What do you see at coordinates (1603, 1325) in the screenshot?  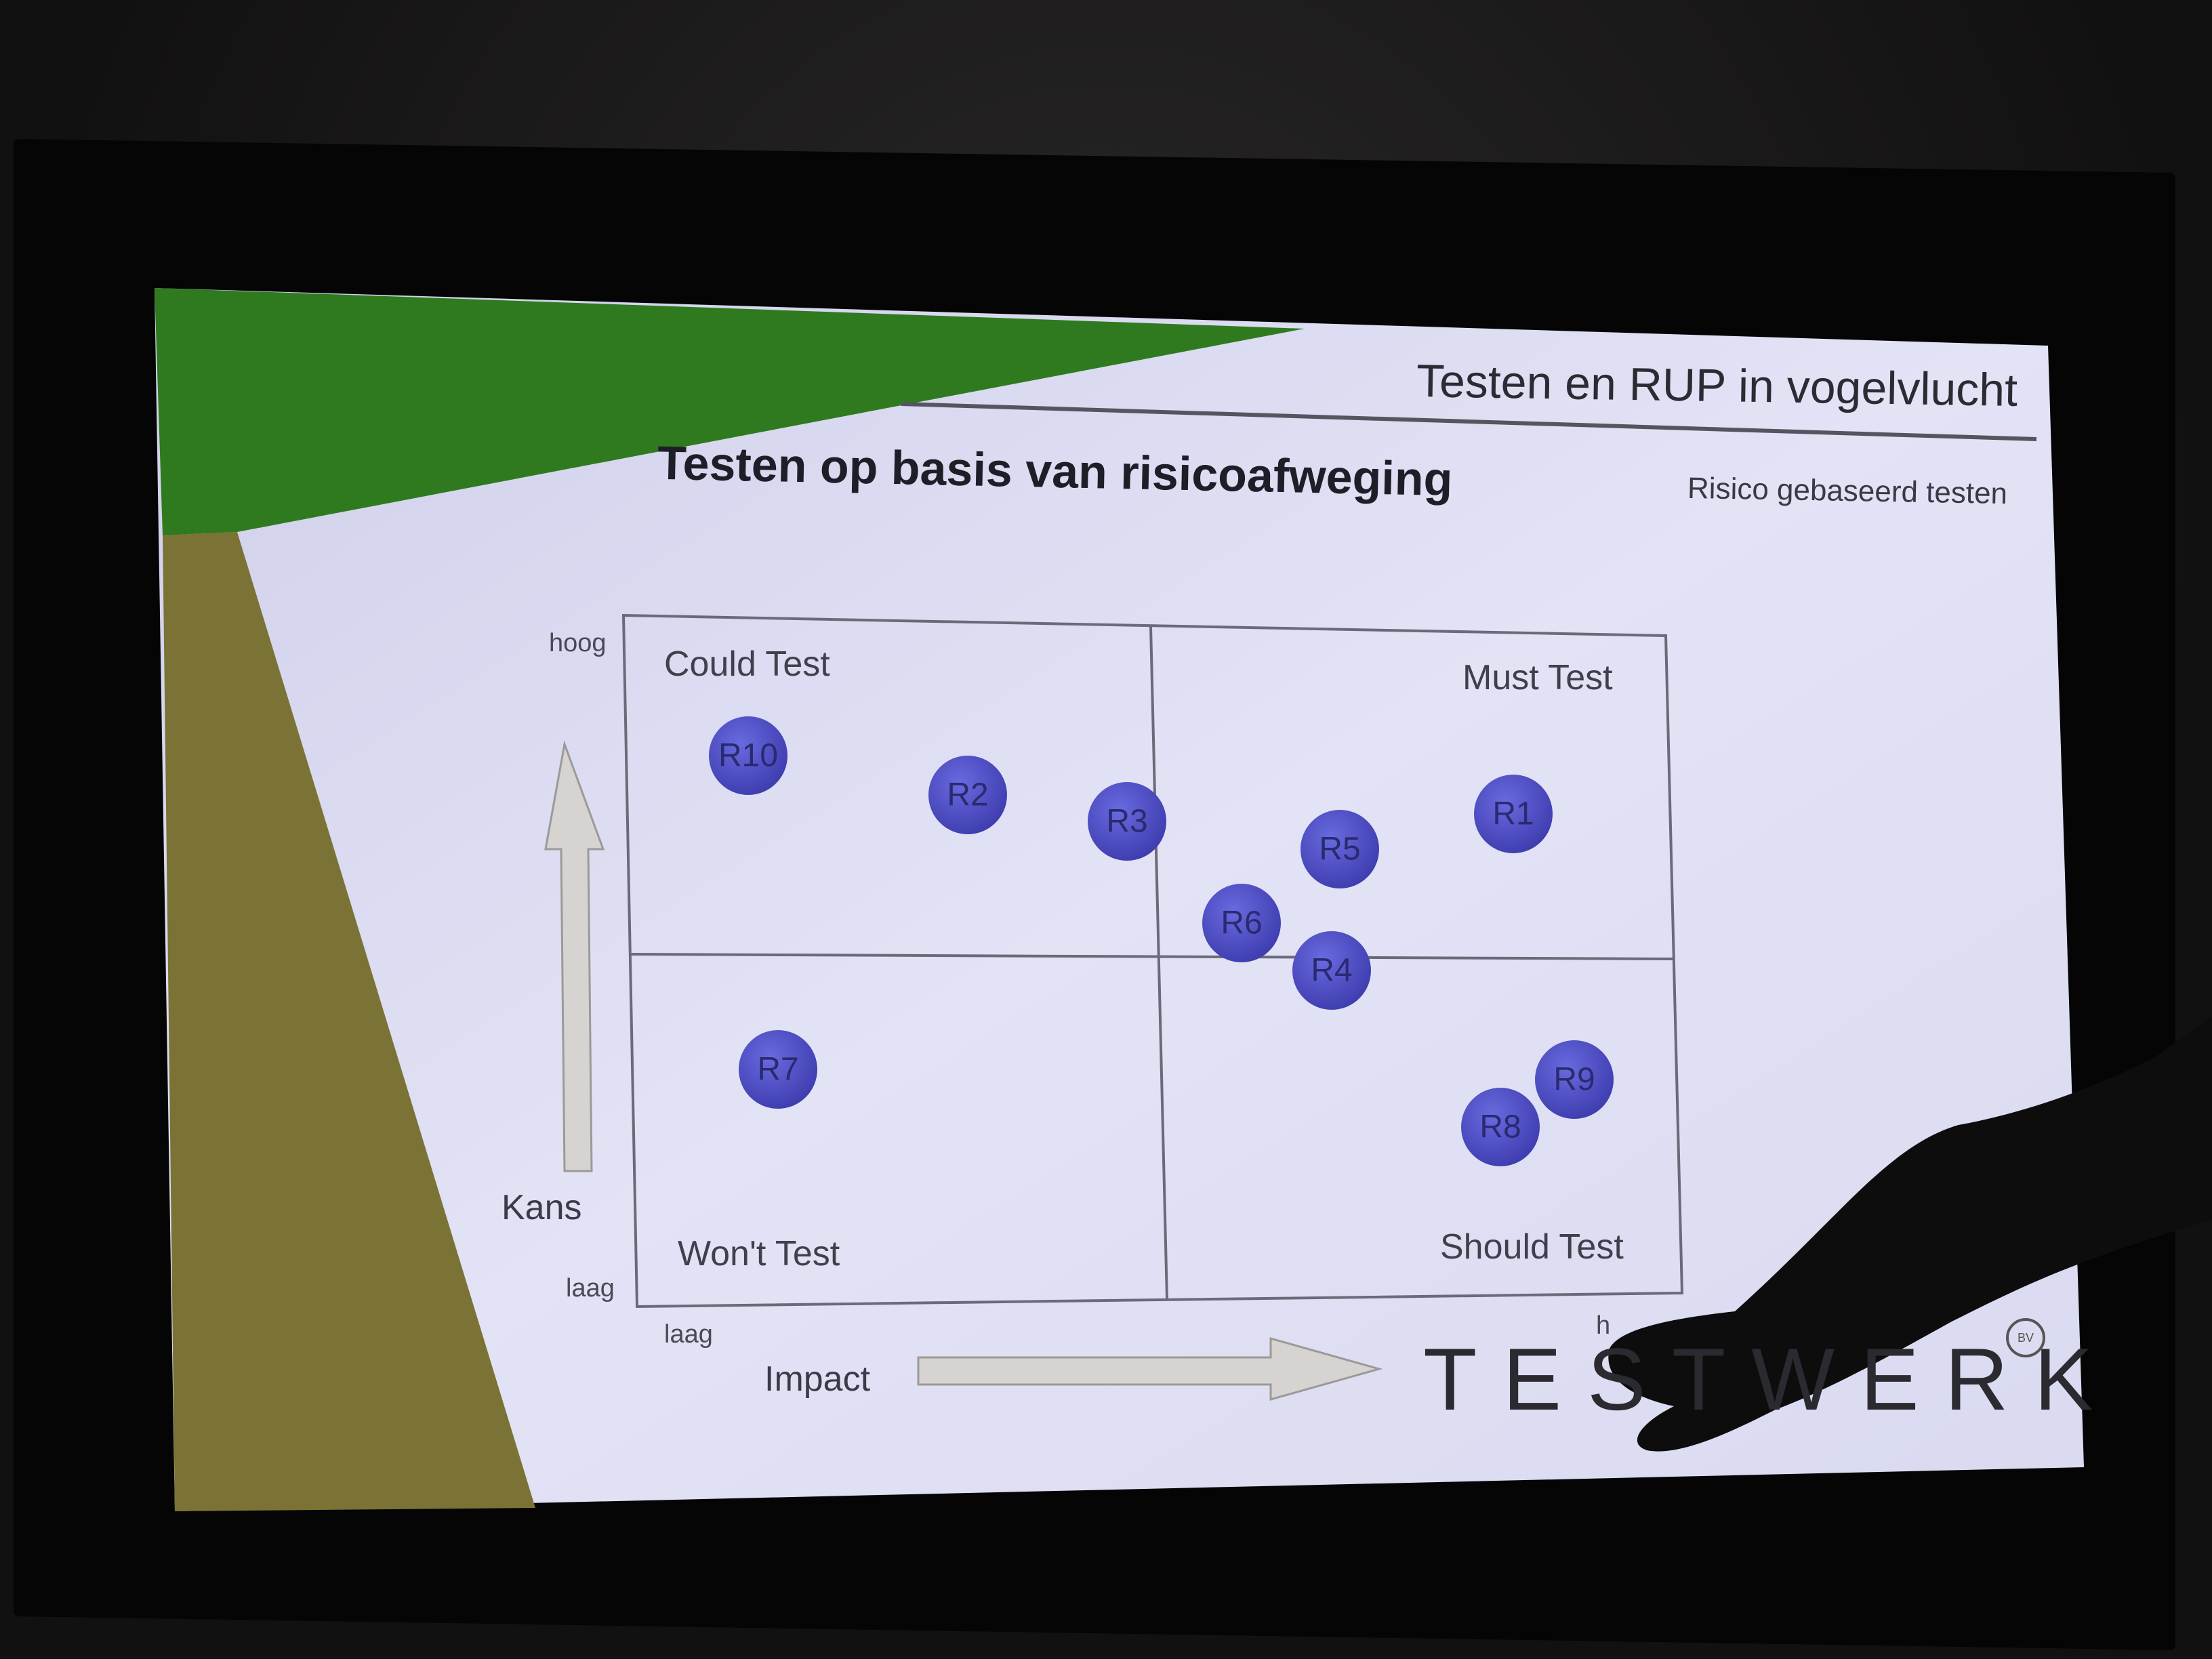 I see `x-axis-high-label: h` at bounding box center [1603, 1325].